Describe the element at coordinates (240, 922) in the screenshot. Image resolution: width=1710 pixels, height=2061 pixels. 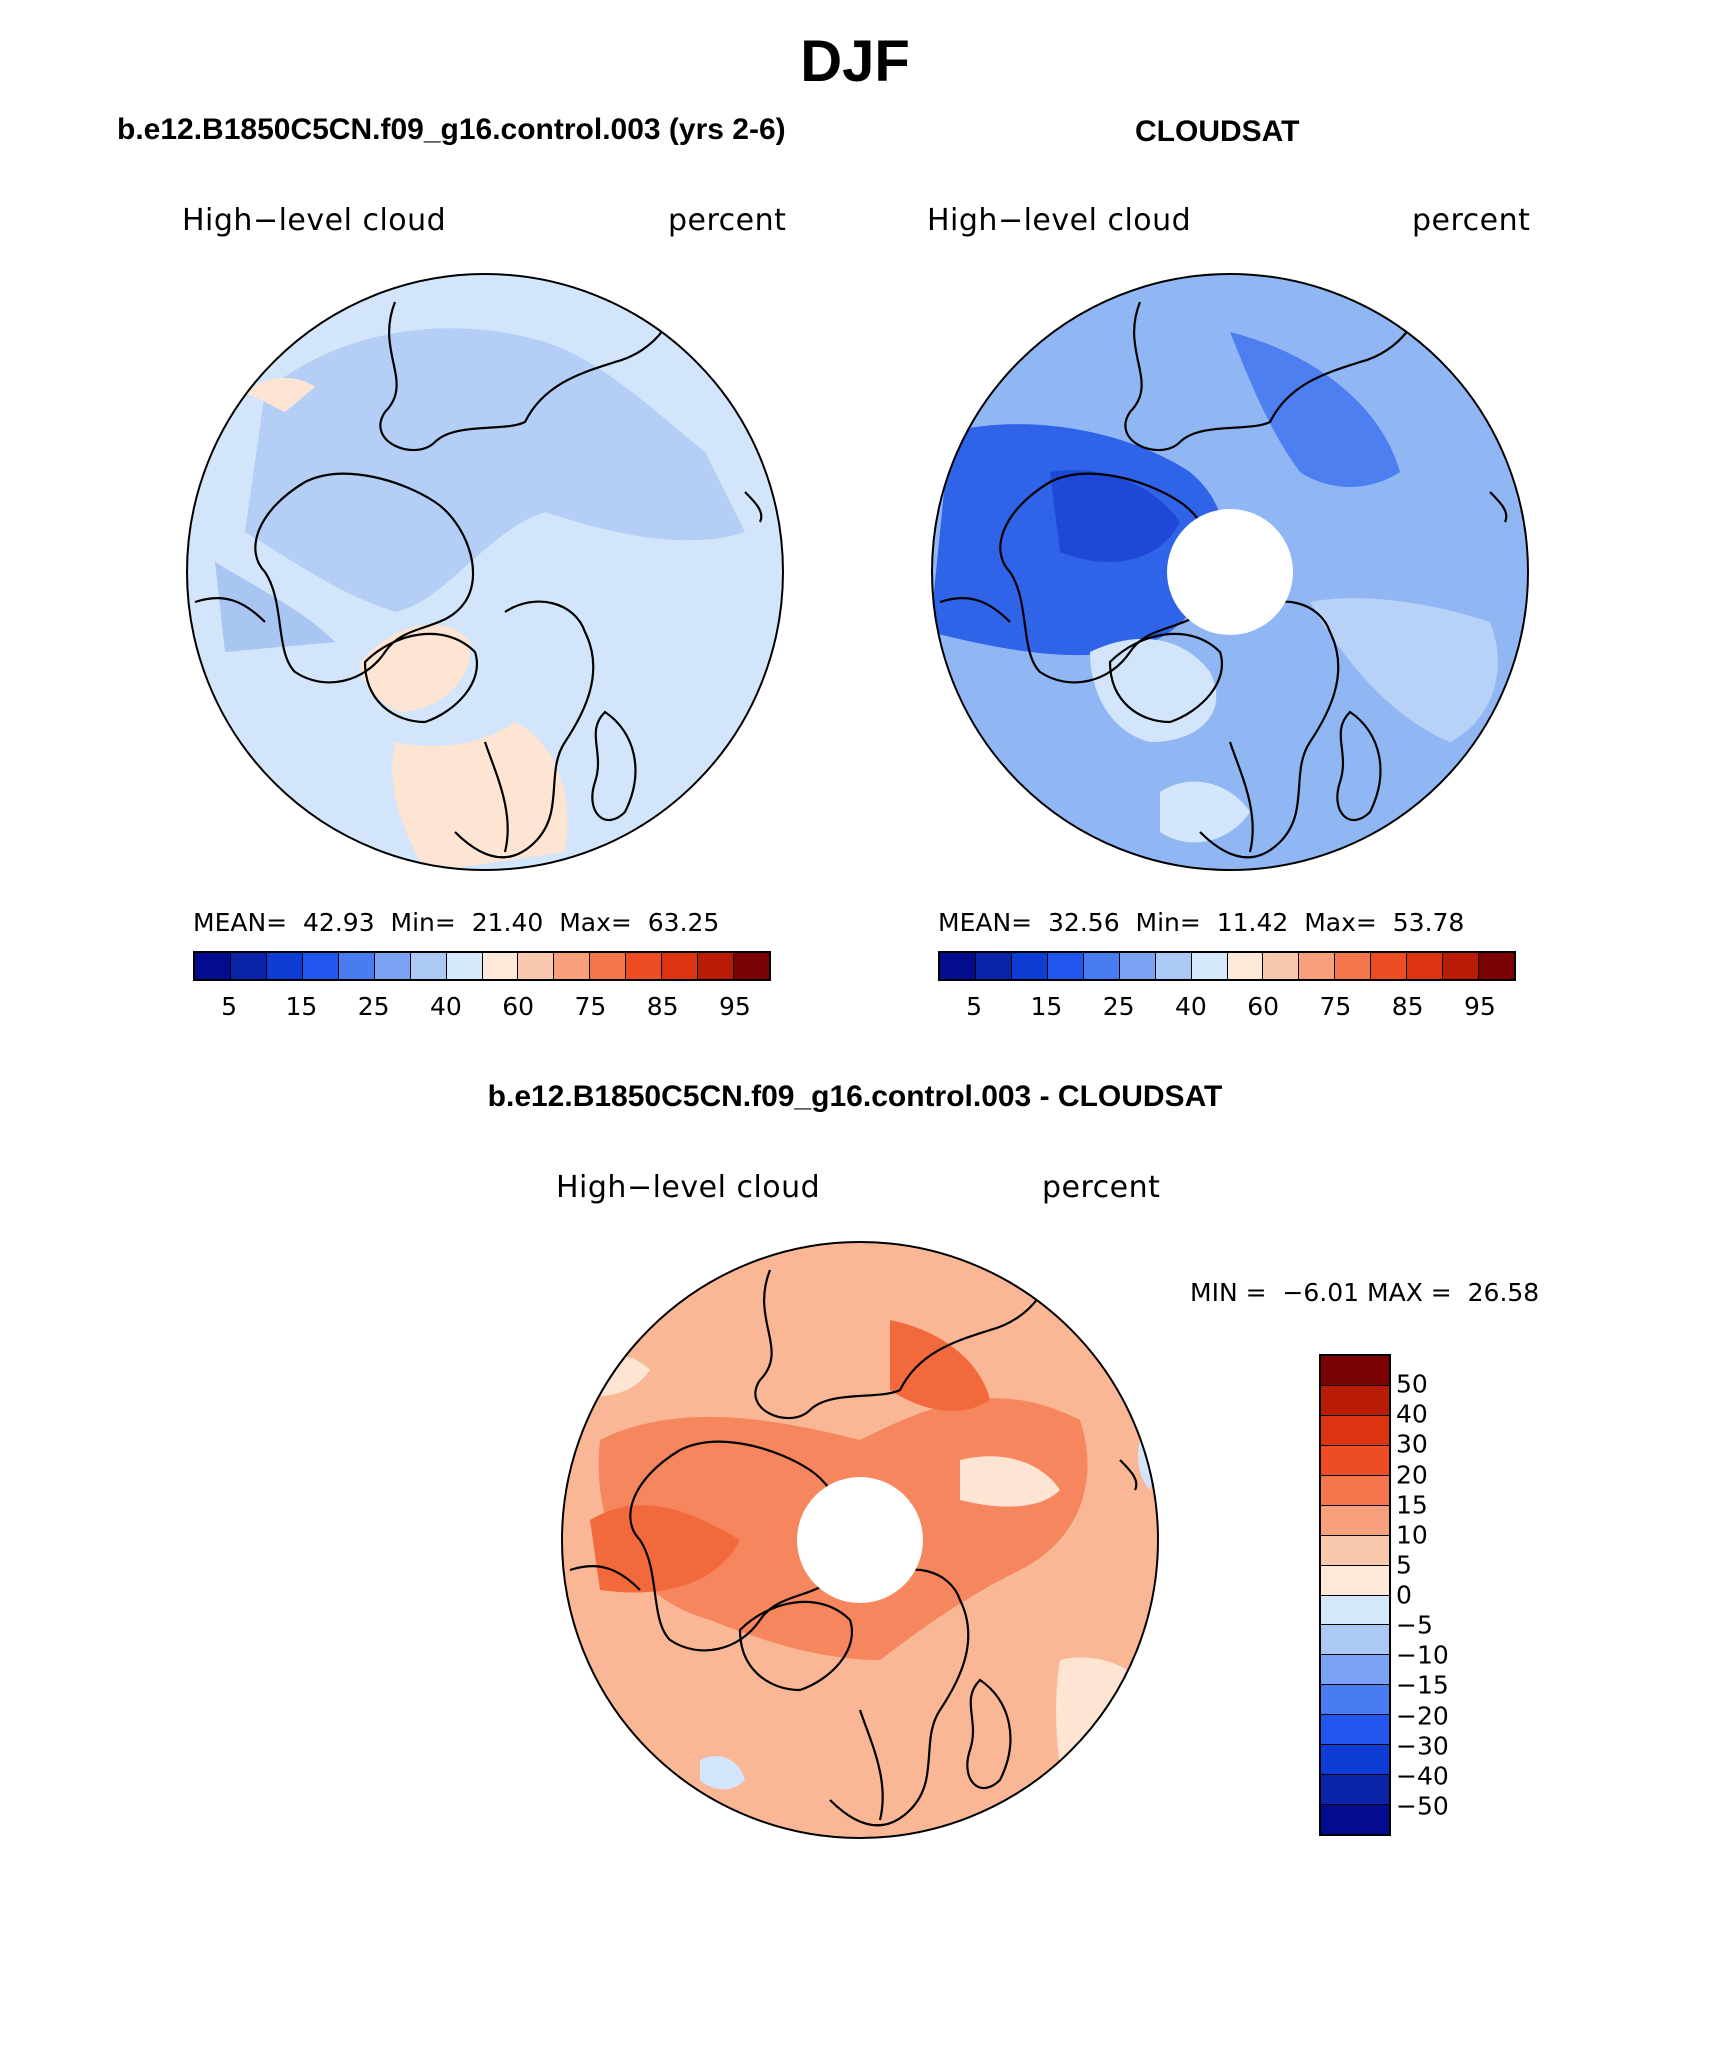
I see `panel-1-mean-label: MEAN=` at that location.